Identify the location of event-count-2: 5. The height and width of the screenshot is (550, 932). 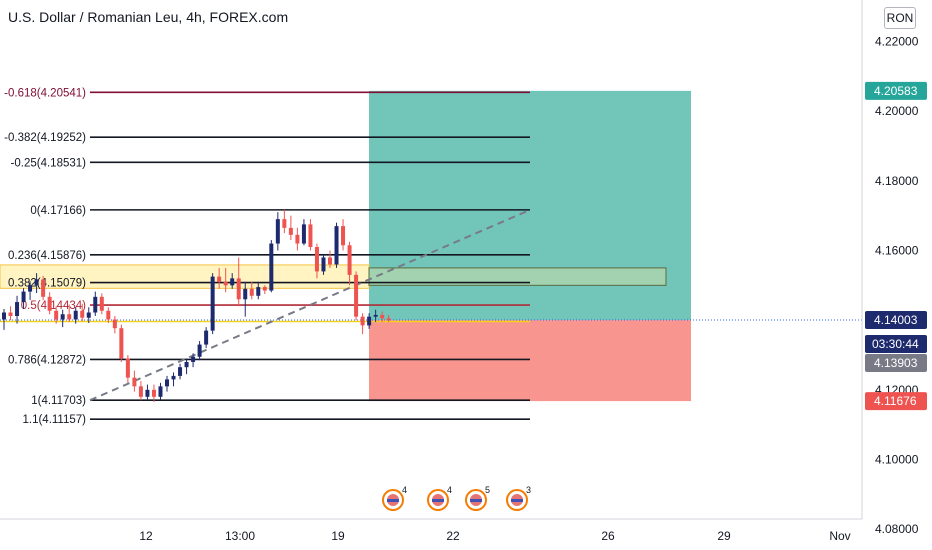
(487, 490).